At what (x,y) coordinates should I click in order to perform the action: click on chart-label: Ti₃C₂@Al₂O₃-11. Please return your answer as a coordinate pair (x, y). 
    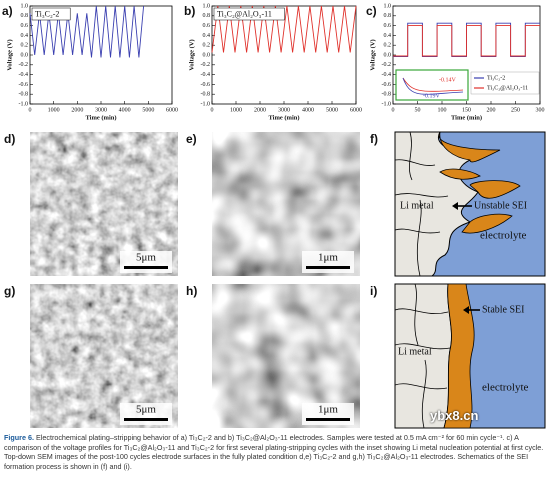
    Looking at the image, I should click on (244, 13).